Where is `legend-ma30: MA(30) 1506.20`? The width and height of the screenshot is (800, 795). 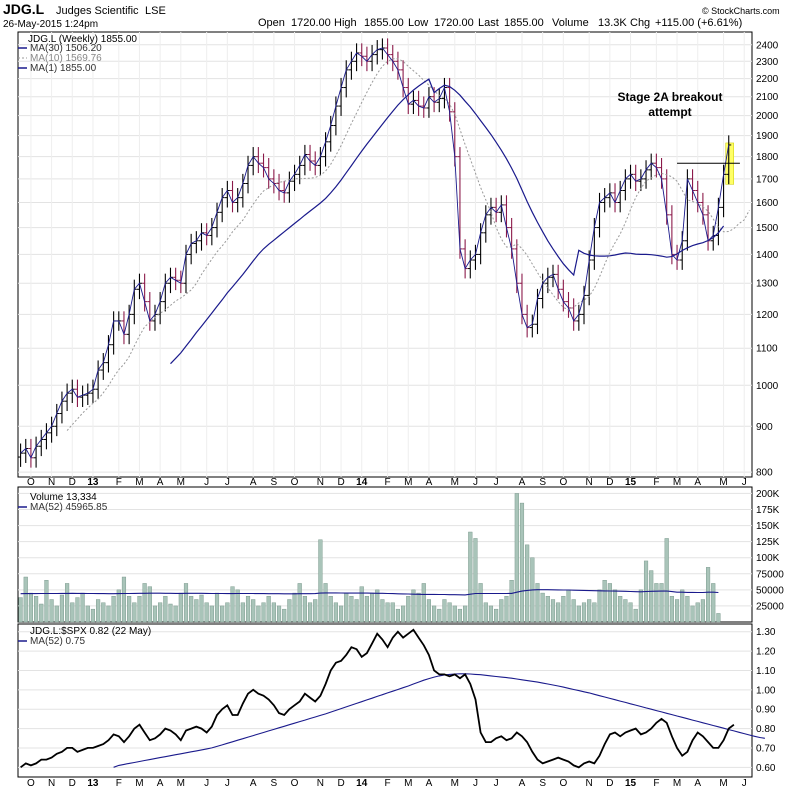 legend-ma30: MA(30) 1506.20 is located at coordinates (66, 48).